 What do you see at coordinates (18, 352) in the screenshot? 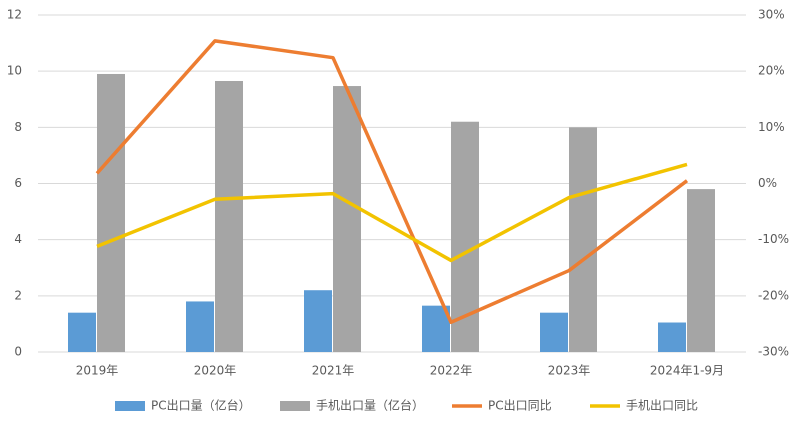
I see `y-tick-label: 0` at bounding box center [18, 352].